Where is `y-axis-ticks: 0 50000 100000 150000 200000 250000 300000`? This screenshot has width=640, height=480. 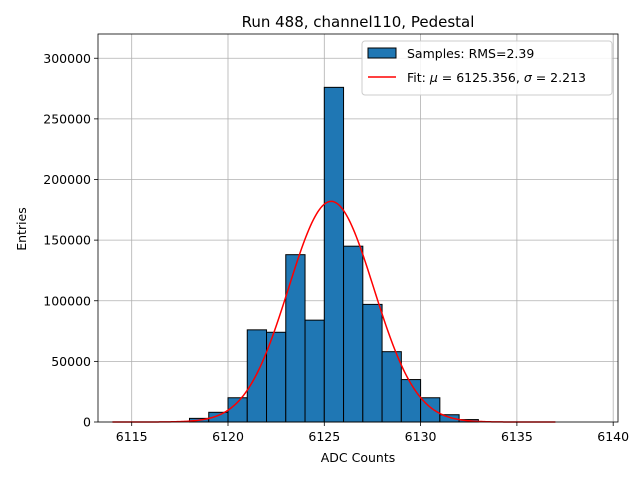 y-axis-ticks: 0 50000 100000 150000 200000 250000 300000 is located at coordinates (70, 240).